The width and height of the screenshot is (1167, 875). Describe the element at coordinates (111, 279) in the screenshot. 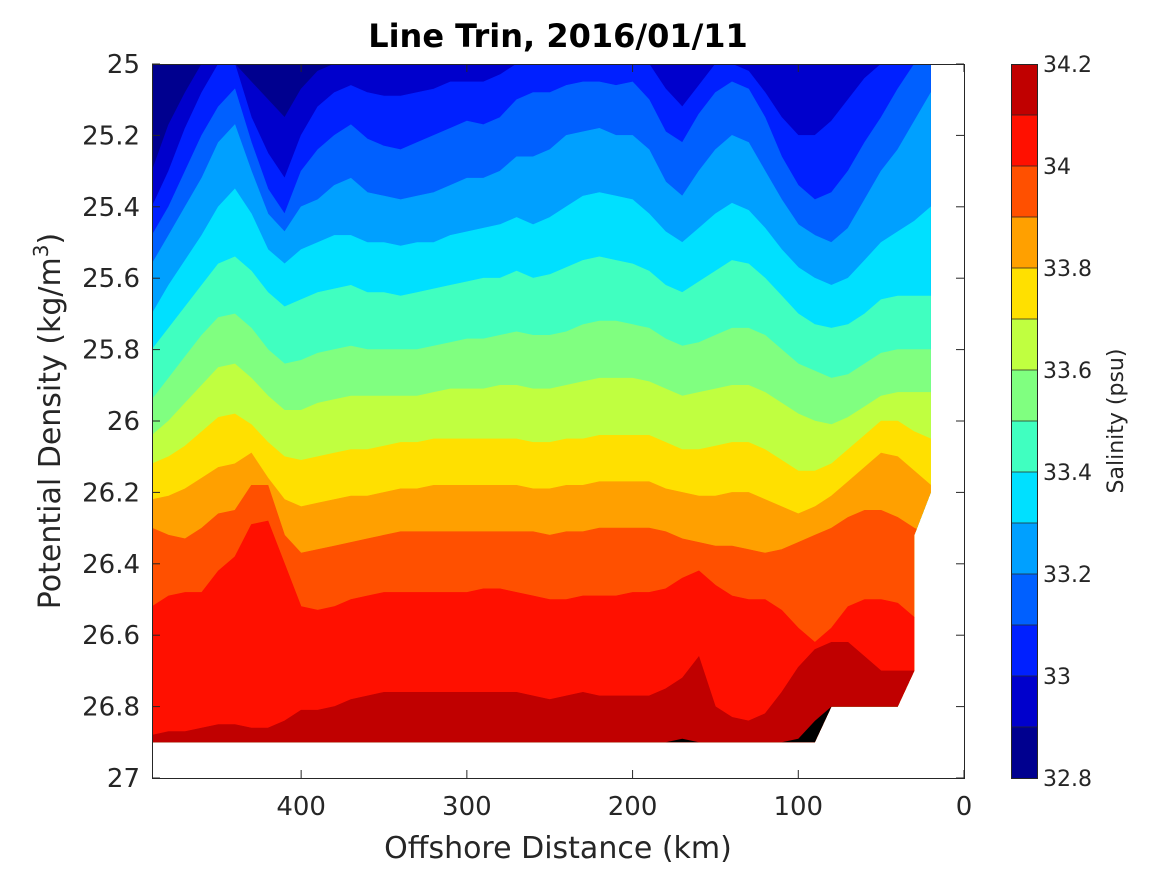

I see `y-tick-label: 25.6` at that location.